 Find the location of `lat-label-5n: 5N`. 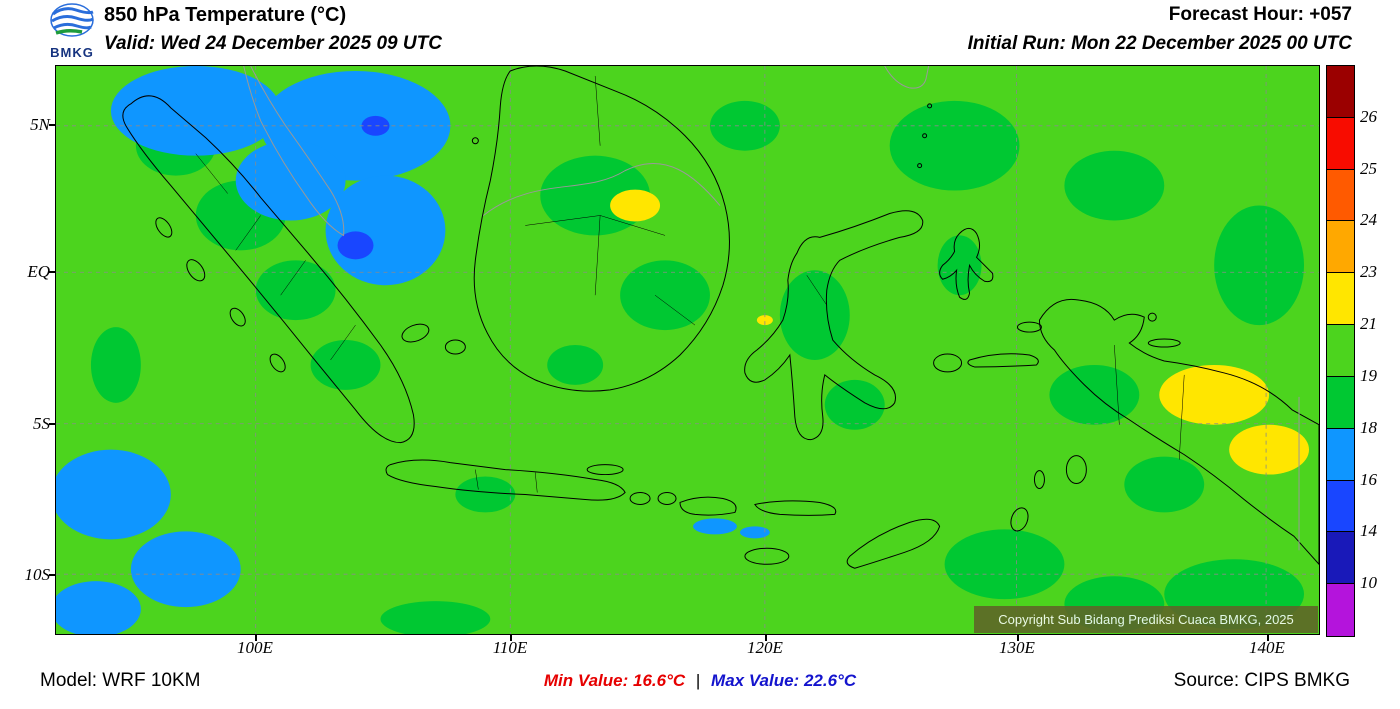

lat-label-5n: 5N is located at coordinates (40, 124).